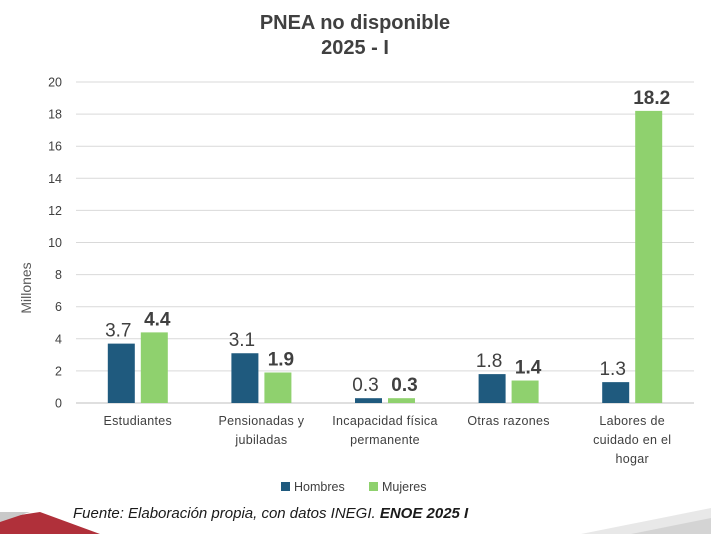 The height and width of the screenshot is (534, 711). I want to click on data-label-hombres: 3.7, so click(118, 331).